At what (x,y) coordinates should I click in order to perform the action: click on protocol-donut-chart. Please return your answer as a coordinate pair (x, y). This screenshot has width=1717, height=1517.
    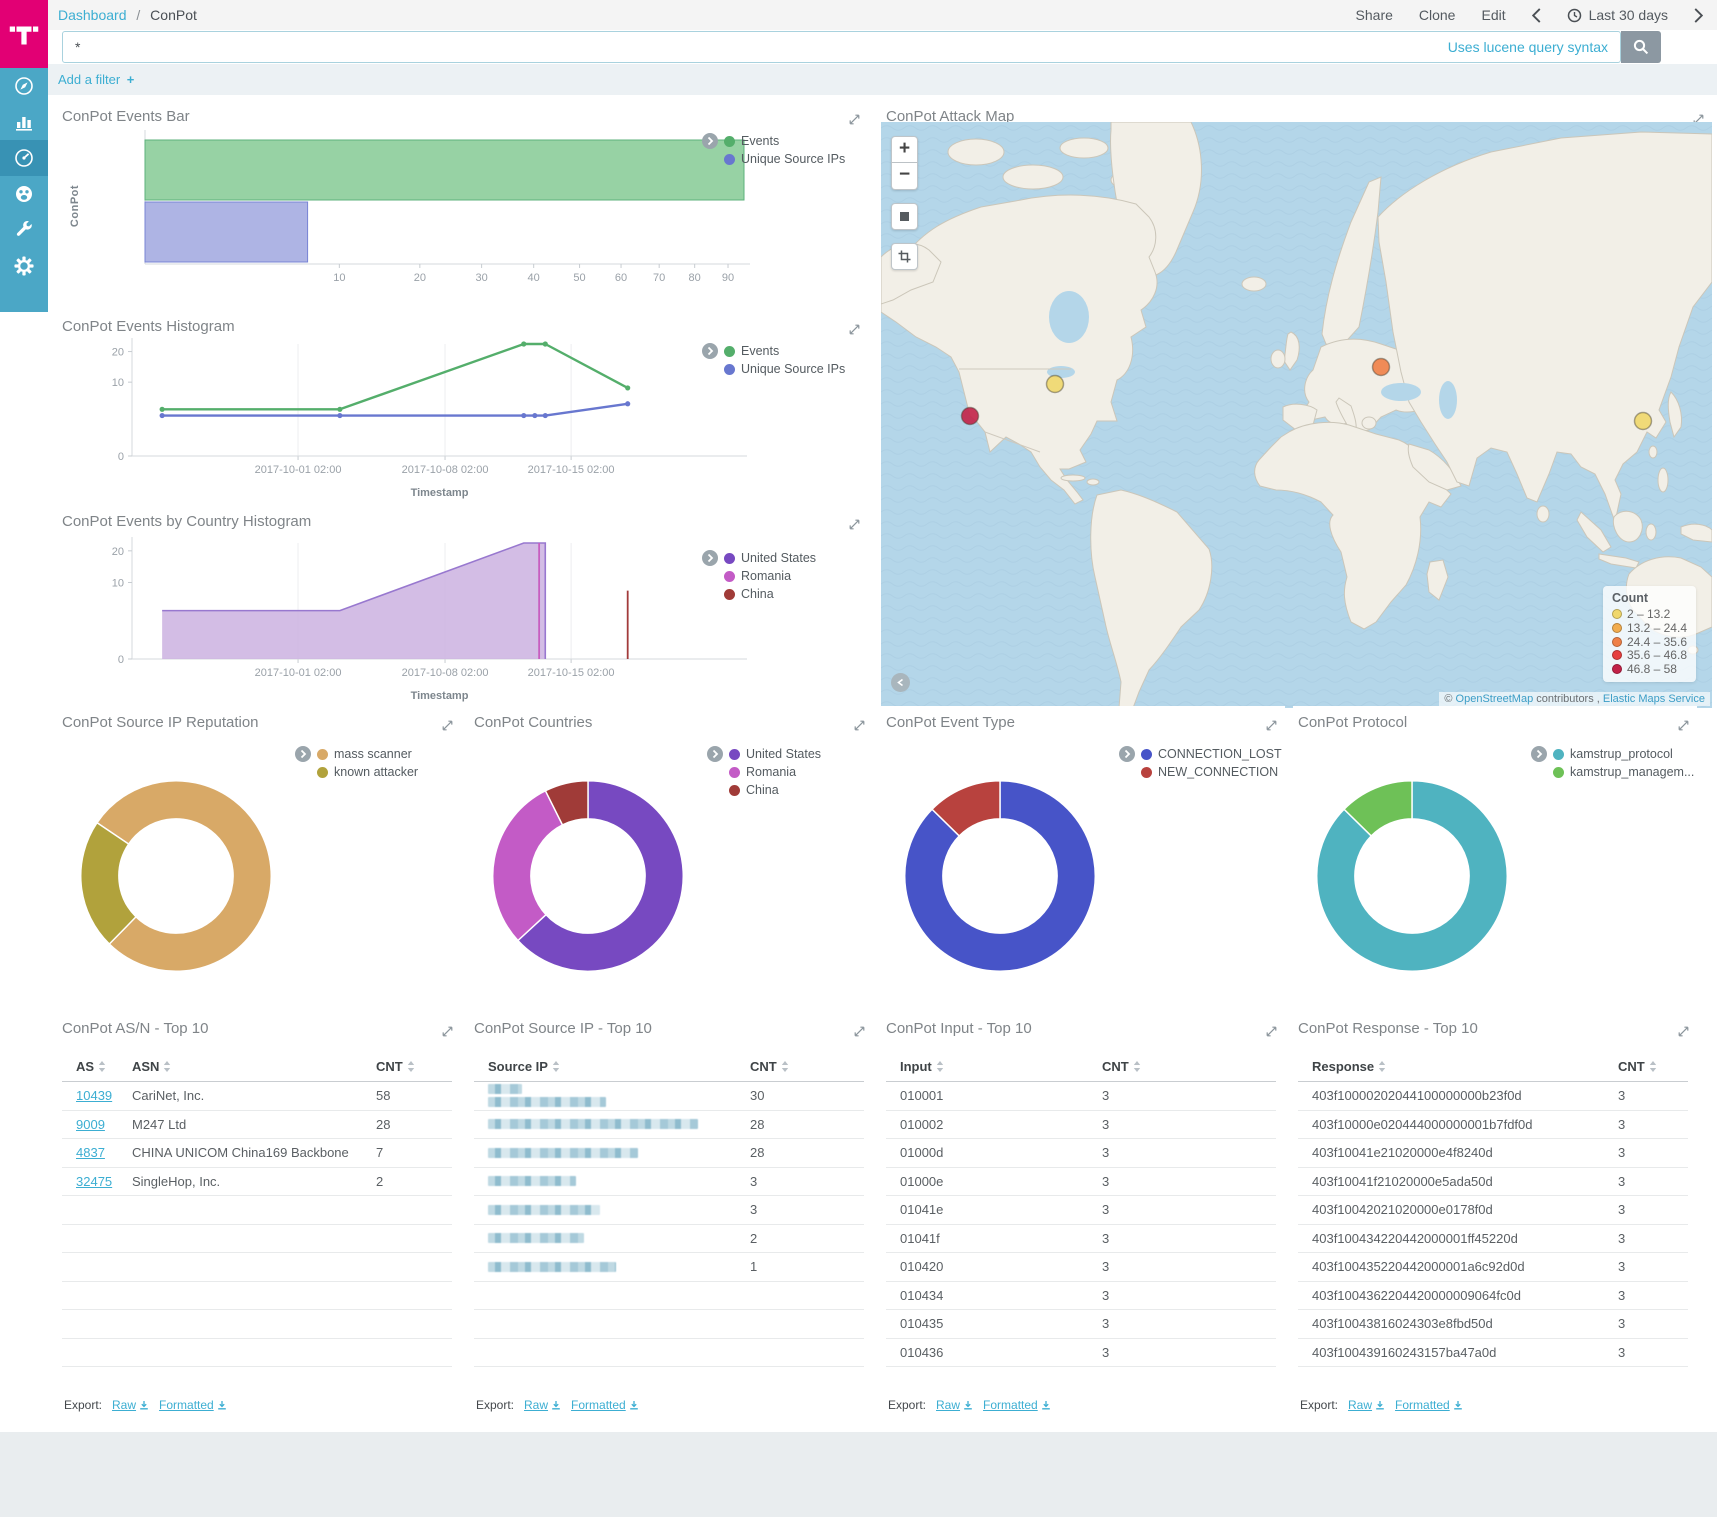
    Looking at the image, I should click on (1412, 876).